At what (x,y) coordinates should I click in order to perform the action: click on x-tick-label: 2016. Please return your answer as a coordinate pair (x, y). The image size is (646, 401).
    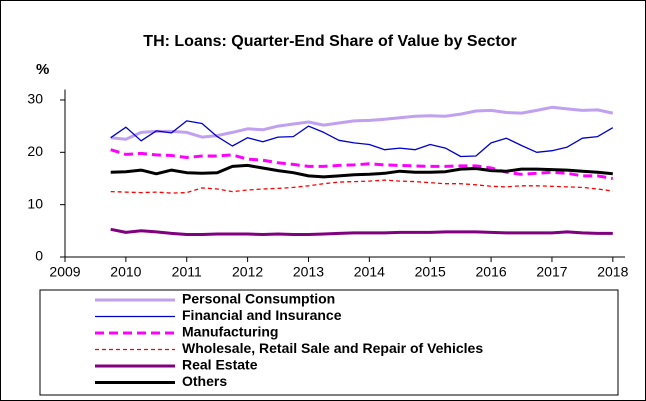
    Looking at the image, I should click on (491, 272).